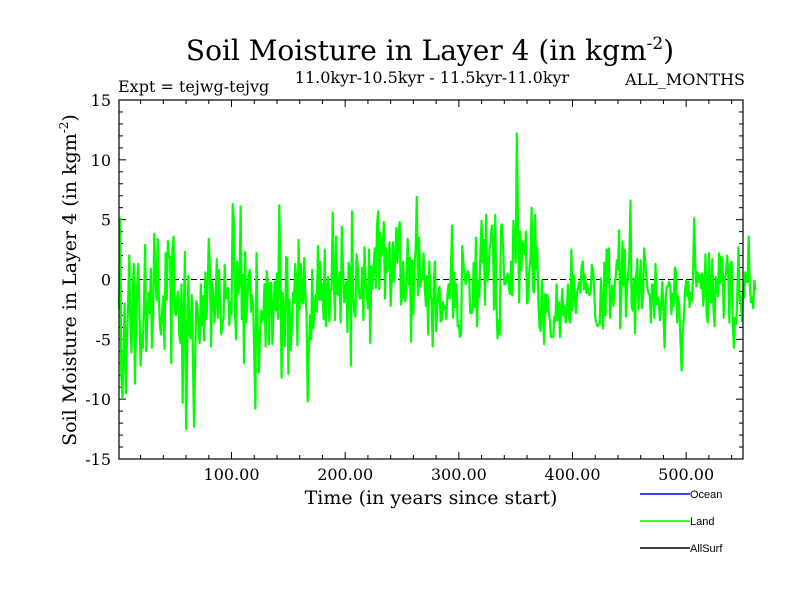  What do you see at coordinates (431, 498) in the screenshot?
I see `x-axis-label: Time (in years since start)` at bounding box center [431, 498].